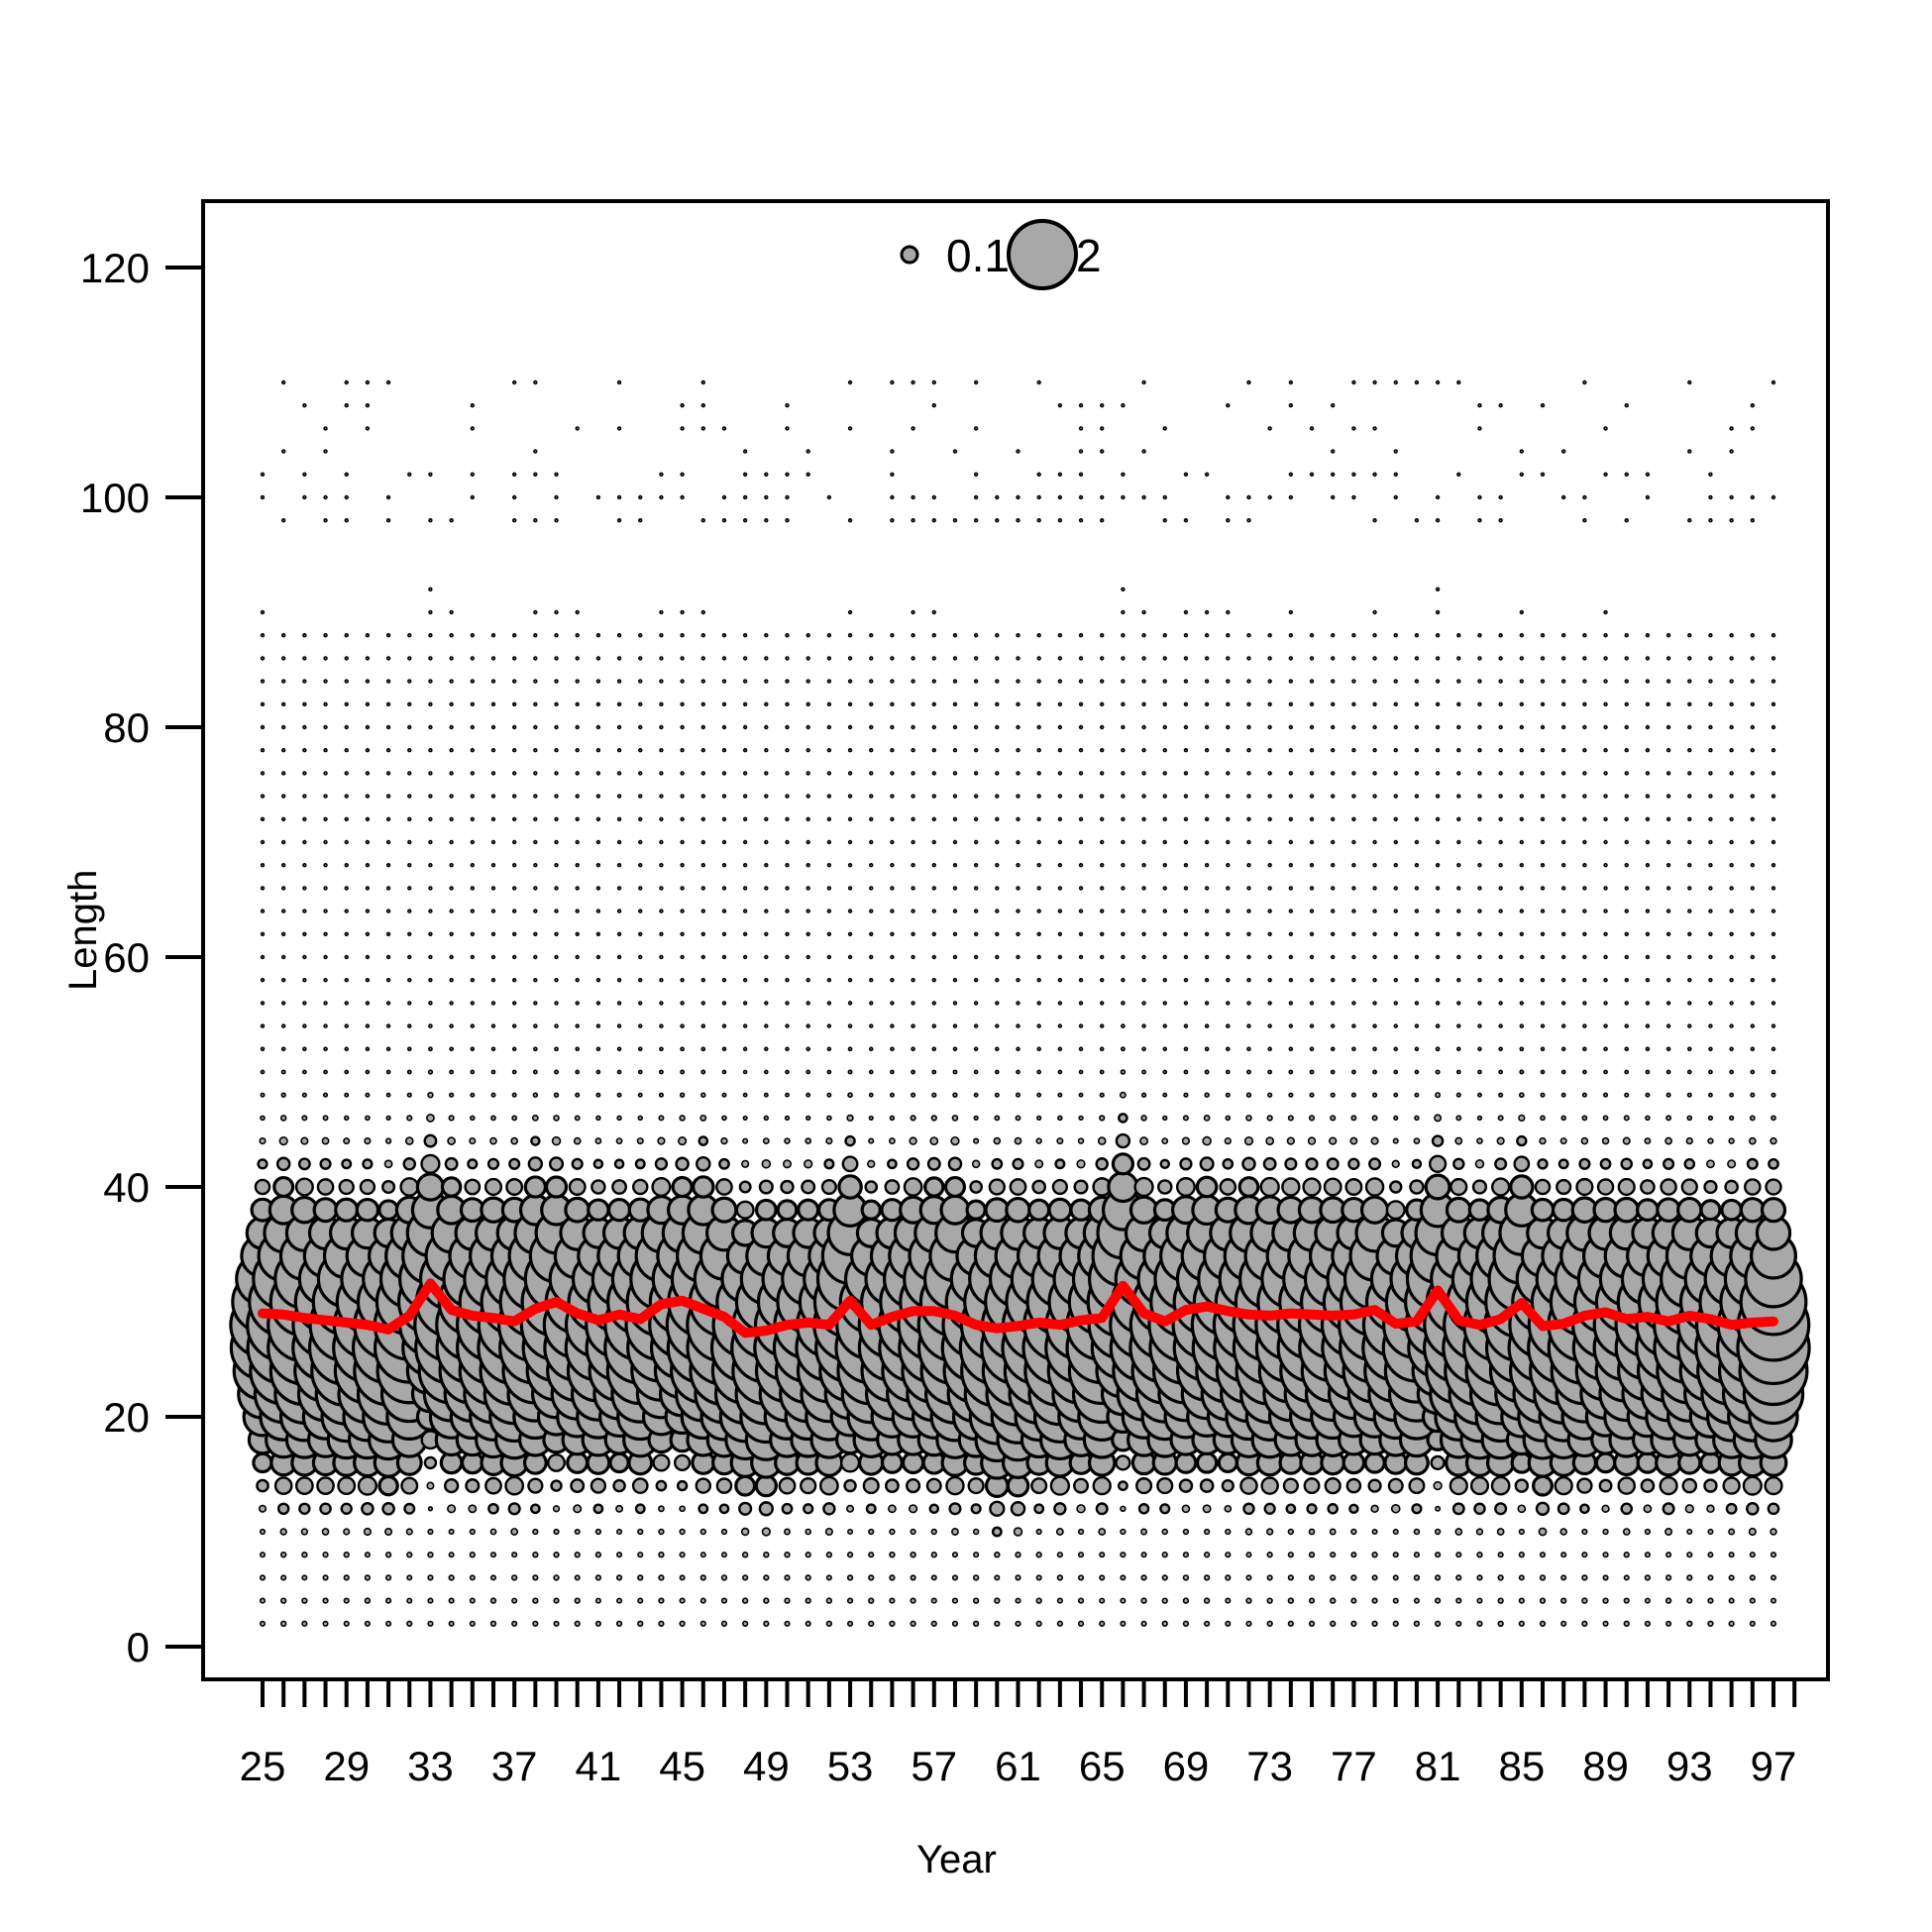  What do you see at coordinates (1186, 1766) in the screenshot?
I see `x-tick-label: 69` at bounding box center [1186, 1766].